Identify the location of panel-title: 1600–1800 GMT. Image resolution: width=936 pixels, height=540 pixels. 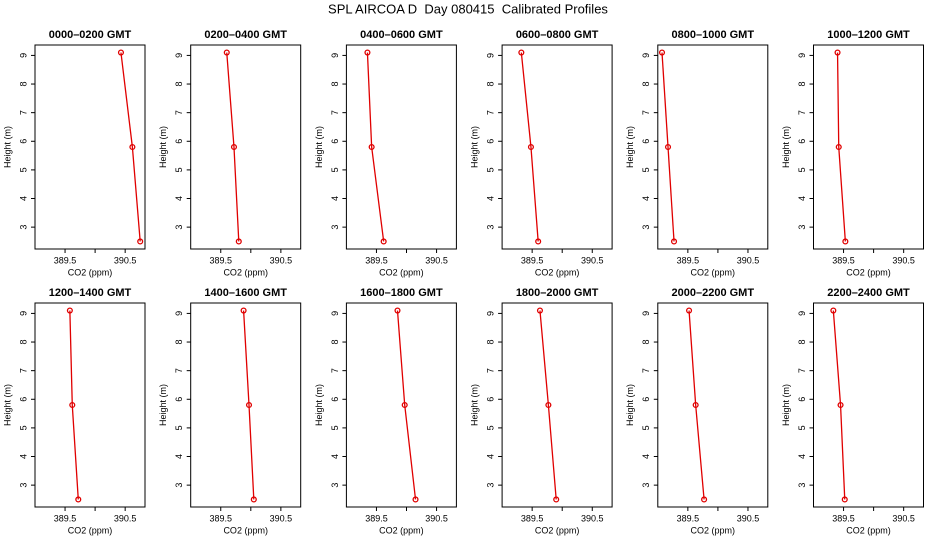
(401, 293).